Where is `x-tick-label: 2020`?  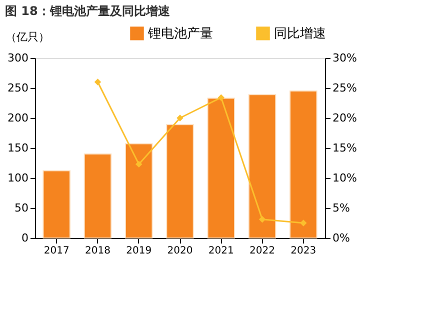
x-tick-label: 2020 is located at coordinates (180, 251).